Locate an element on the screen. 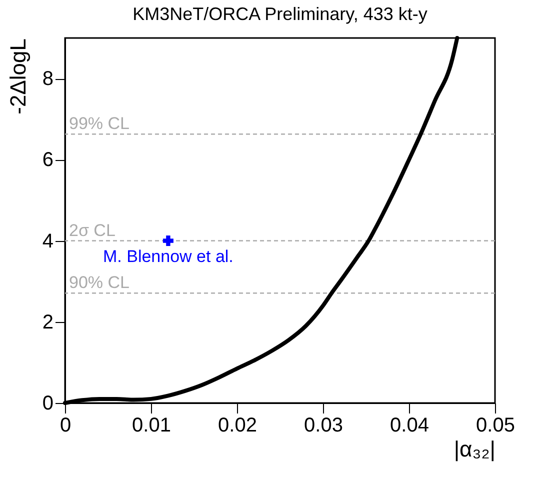 The image size is (535, 477). y-tick-label: 8 is located at coordinates (48, 79).